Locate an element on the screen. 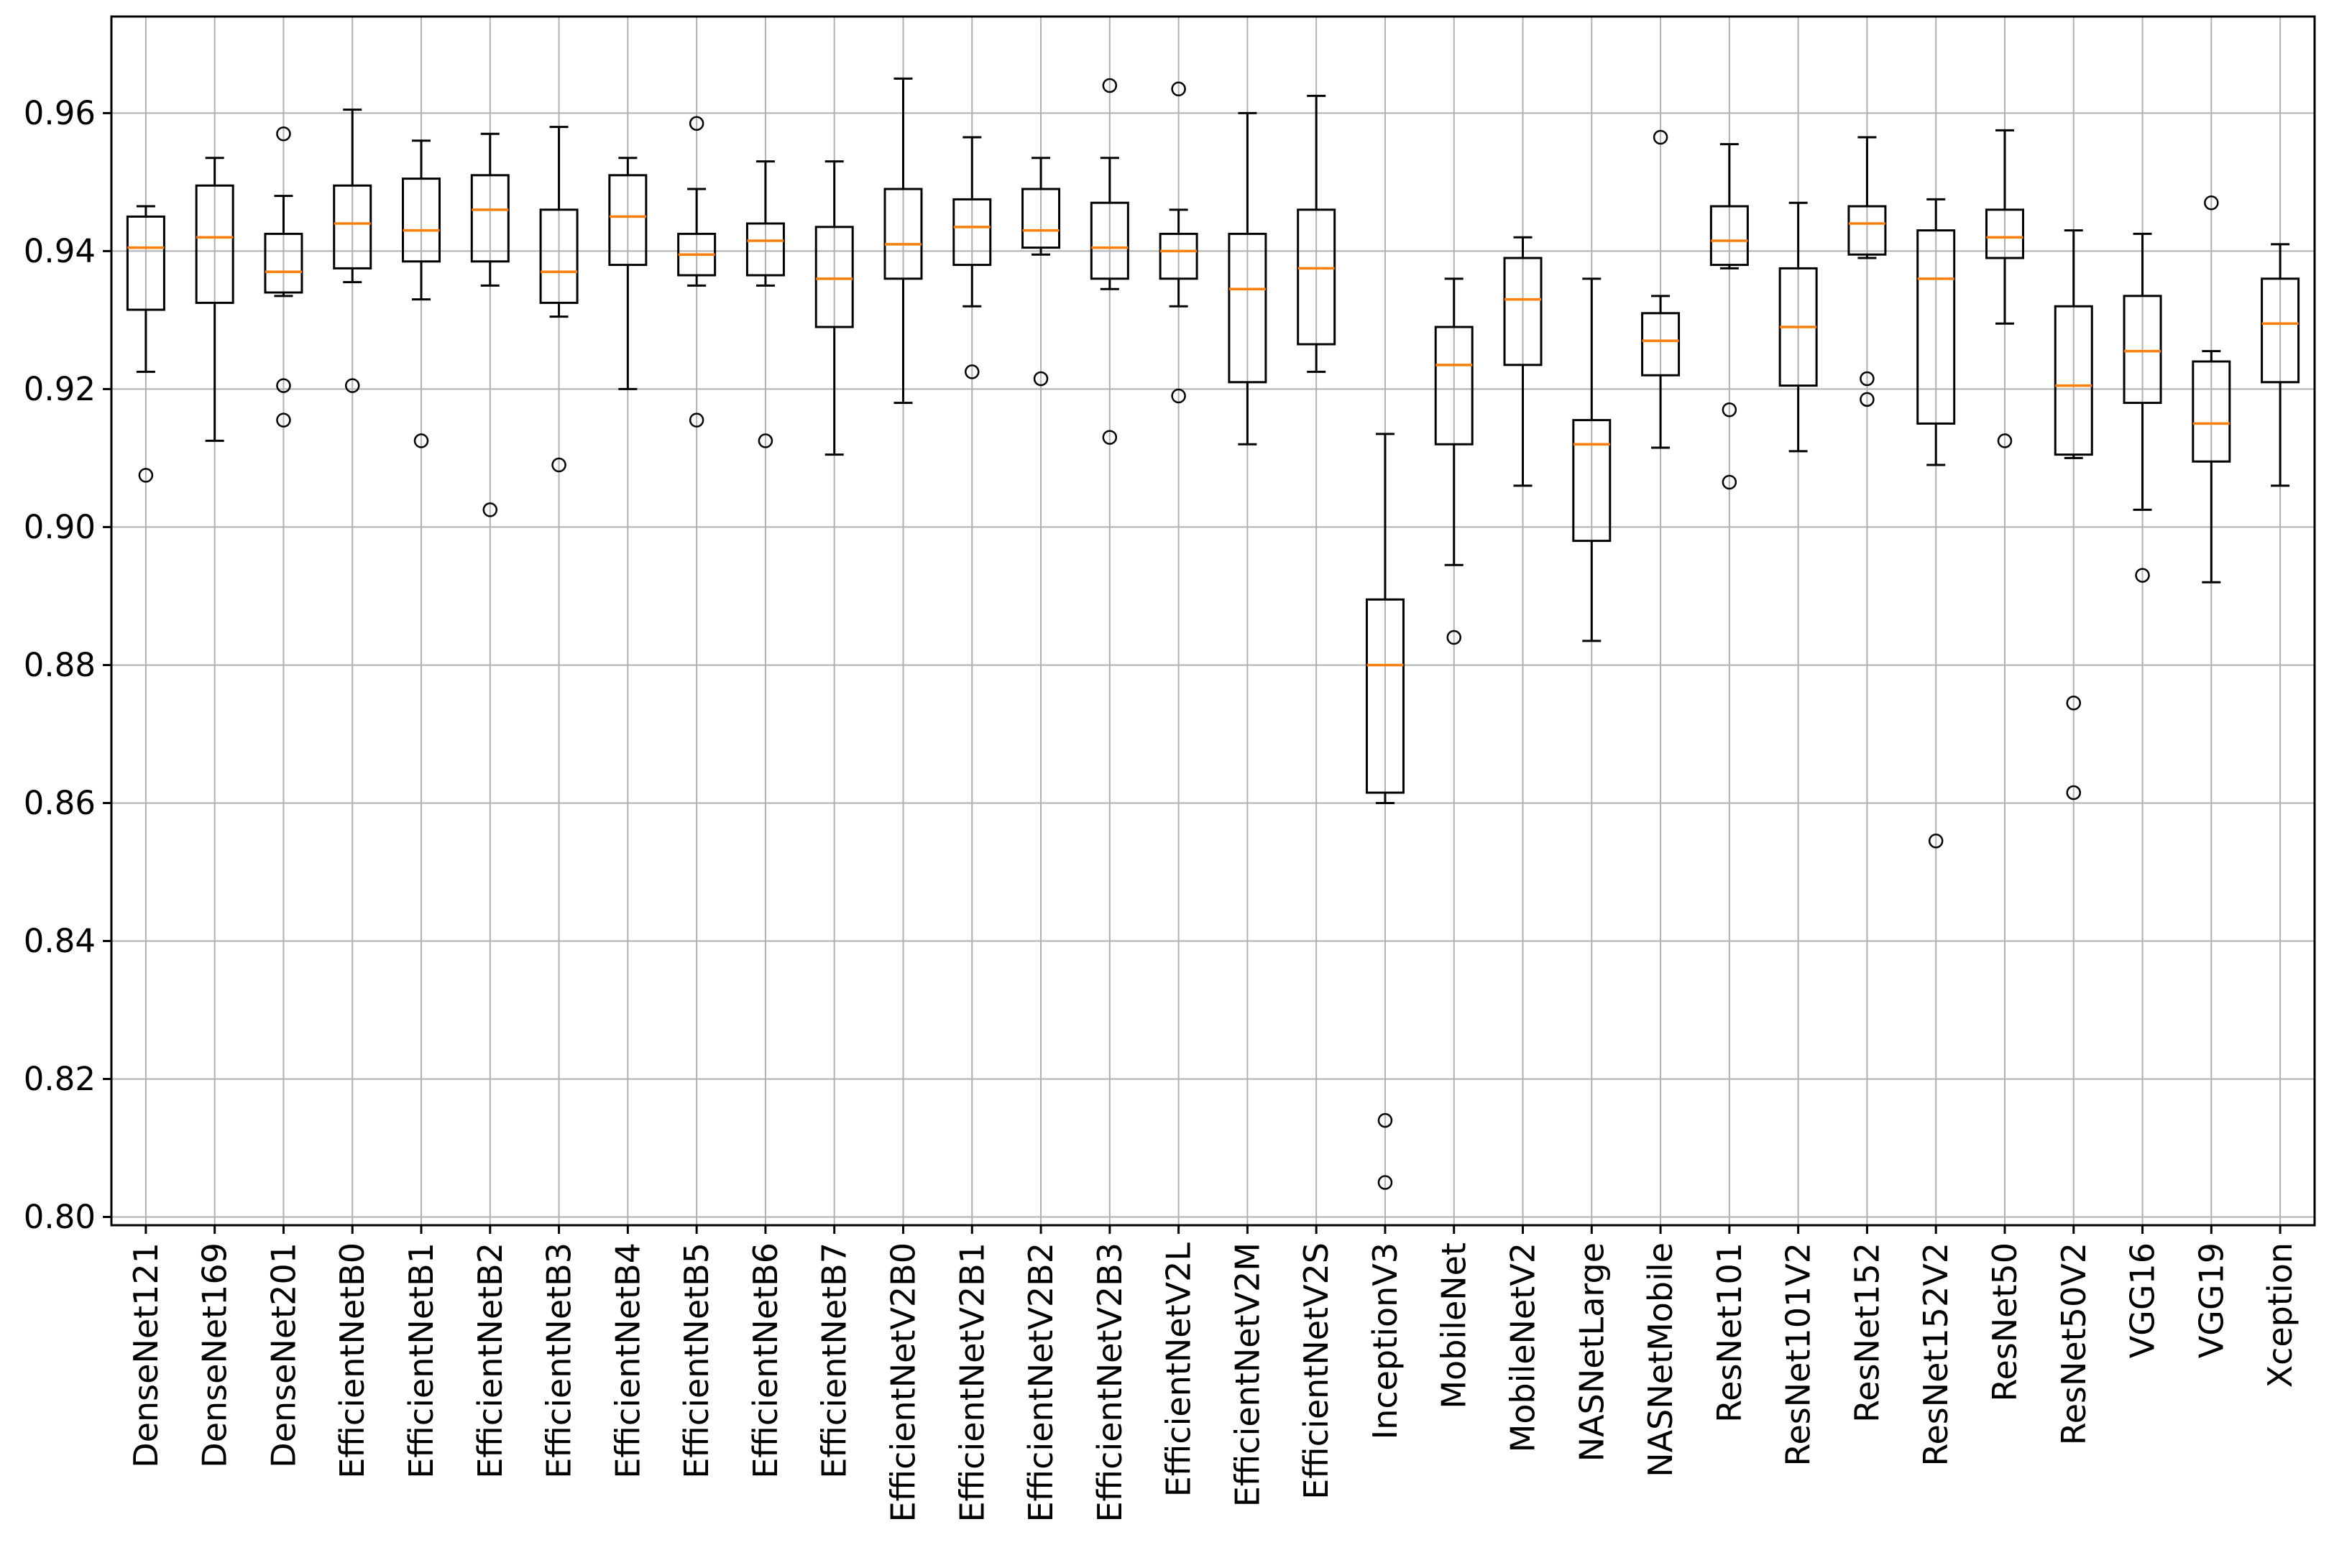 The height and width of the screenshot is (1568, 2334). box-EfficientNetB3 is located at coordinates (559, 299).